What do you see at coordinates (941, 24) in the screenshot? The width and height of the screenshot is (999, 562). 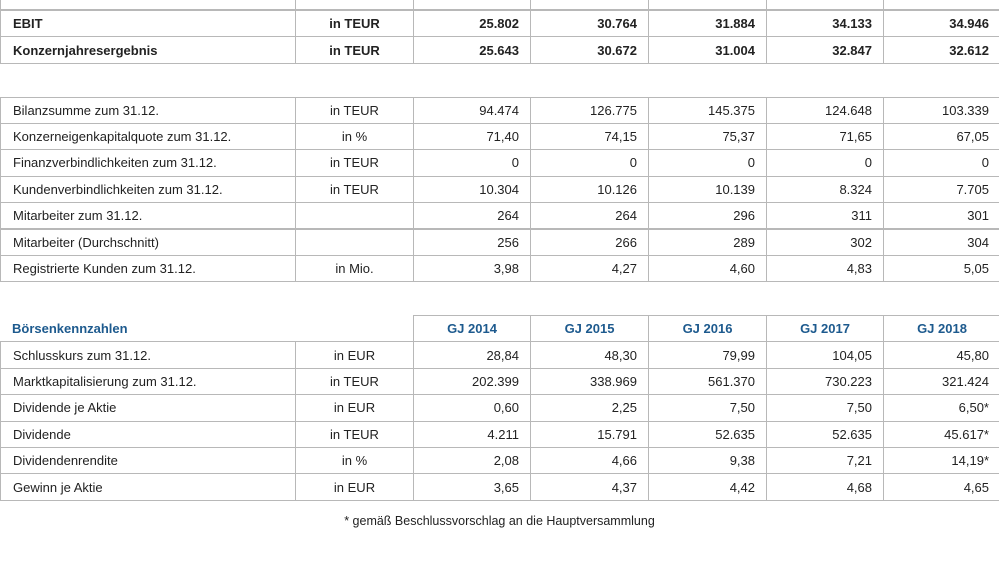 I see `value-cell: 34.946` at bounding box center [941, 24].